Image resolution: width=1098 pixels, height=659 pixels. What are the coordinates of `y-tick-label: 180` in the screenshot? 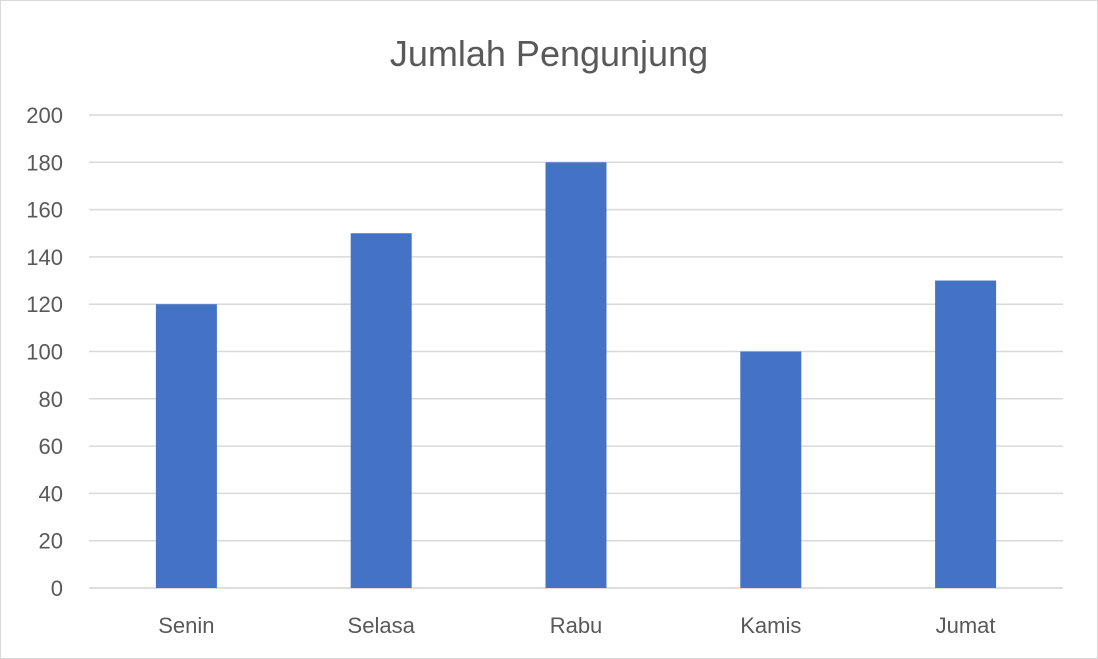 It's located at (44, 162).